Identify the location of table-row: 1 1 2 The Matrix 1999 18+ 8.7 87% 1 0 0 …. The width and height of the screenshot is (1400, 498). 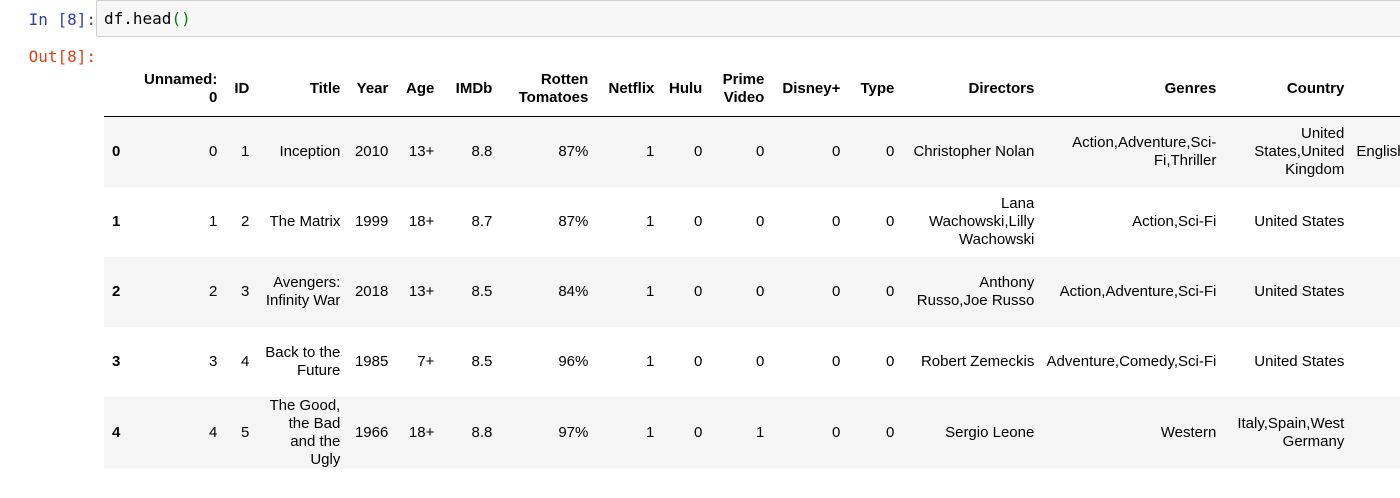
(752, 222).